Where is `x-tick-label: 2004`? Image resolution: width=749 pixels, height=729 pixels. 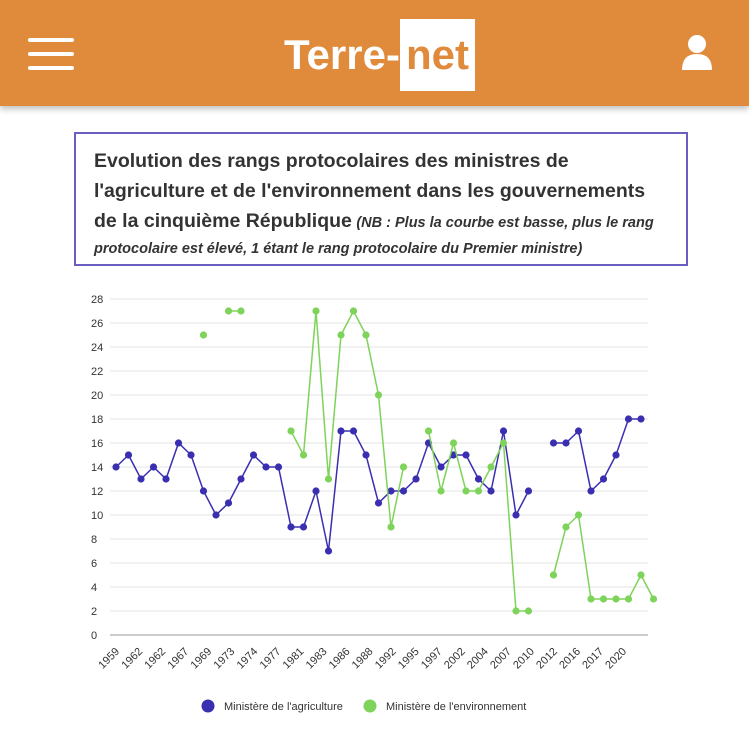
x-tick-label: 2004 is located at coordinates (478, 659).